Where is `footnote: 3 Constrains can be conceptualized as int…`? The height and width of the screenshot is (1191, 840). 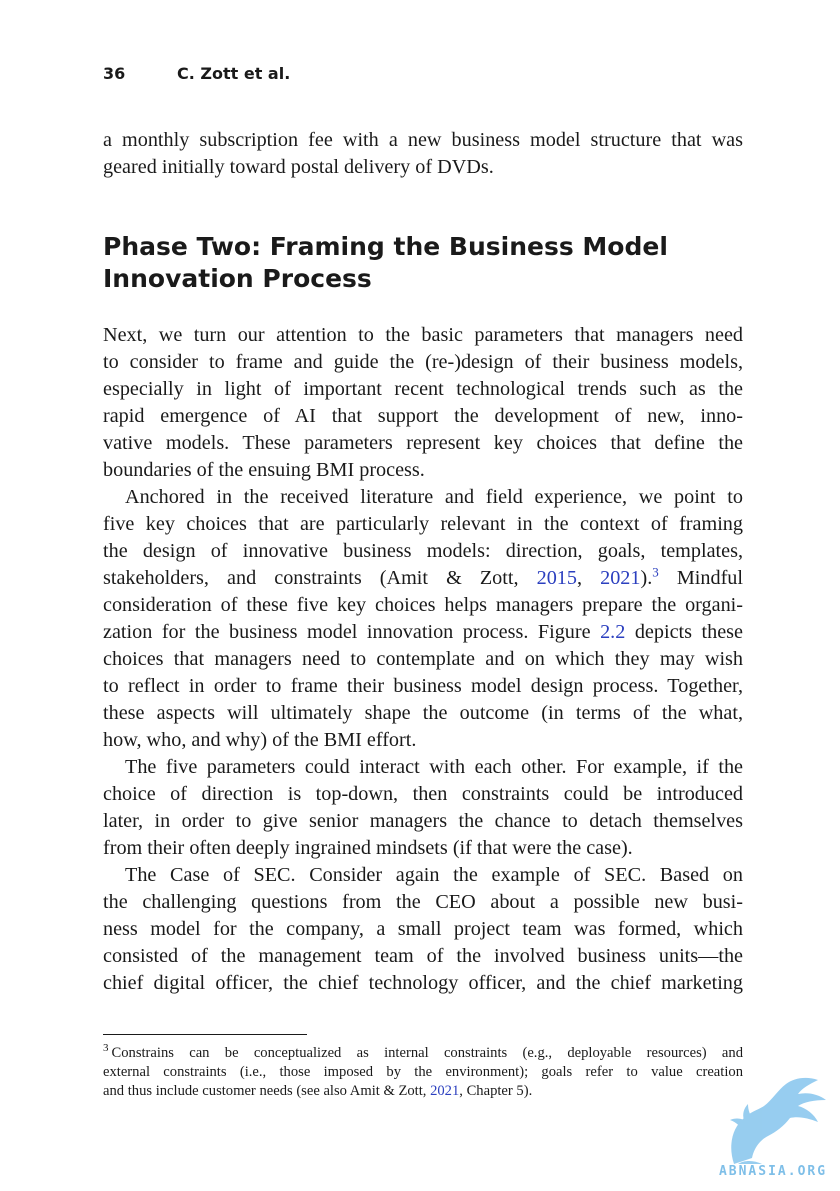
footnote: 3 Constrains can be conceptualized as int… is located at coordinates (423, 1071).